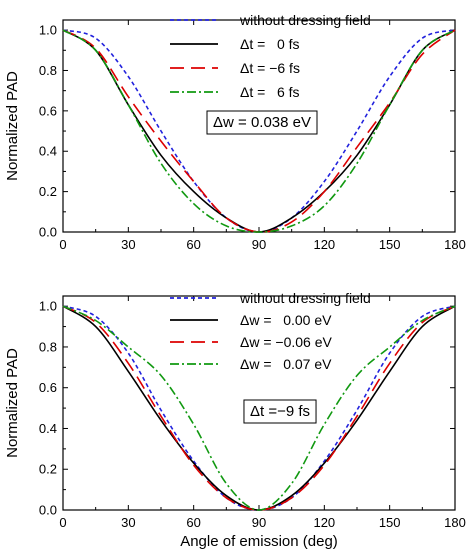 This screenshot has width=474, height=558. Describe the element at coordinates (270, 44) in the screenshot. I see `legend-label: Δt = 0 fs` at that location.